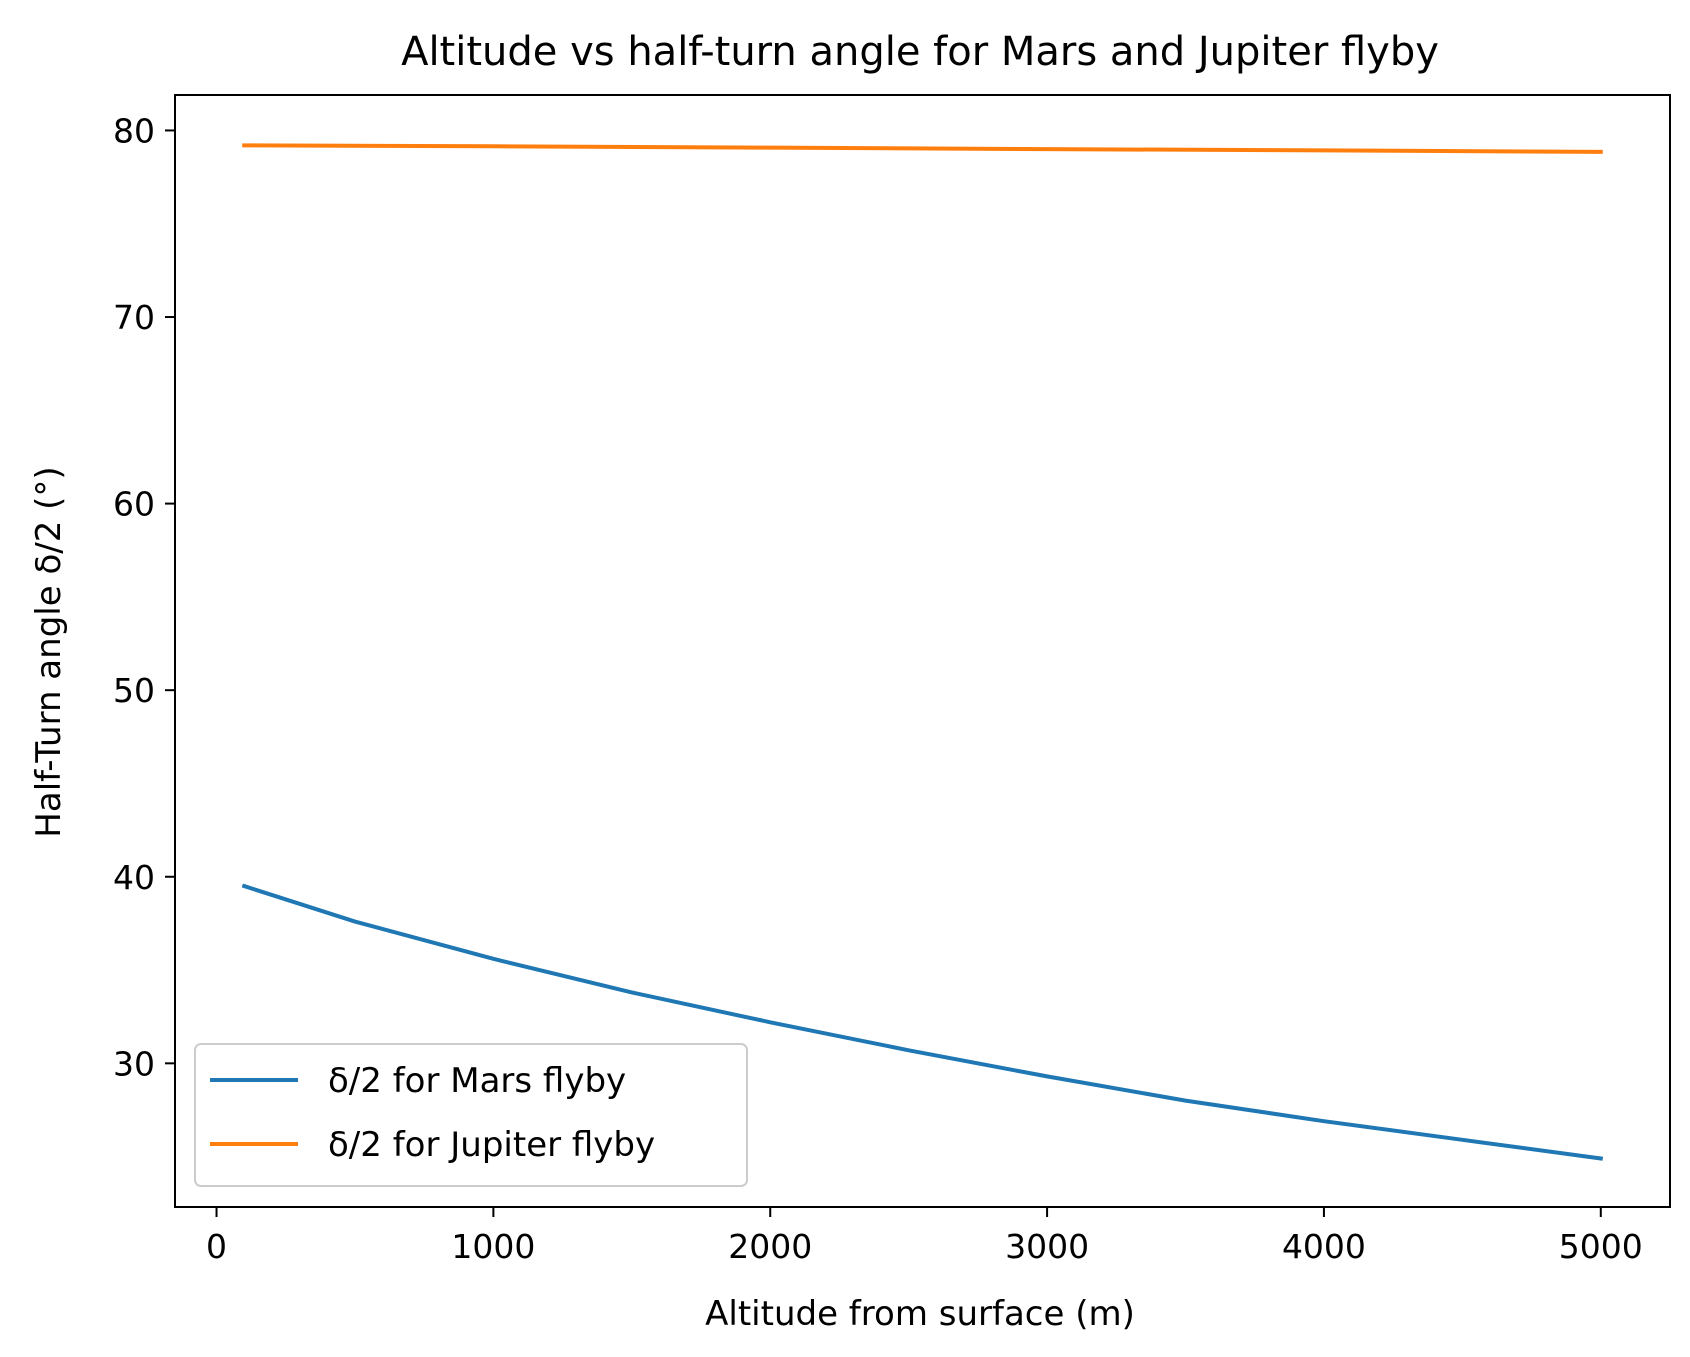 The height and width of the screenshot is (1357, 1690). Describe the element at coordinates (924, 1236) in the screenshot. I see `x-axis-ticks: 0 1000 2000 3000 4000 5000` at that location.